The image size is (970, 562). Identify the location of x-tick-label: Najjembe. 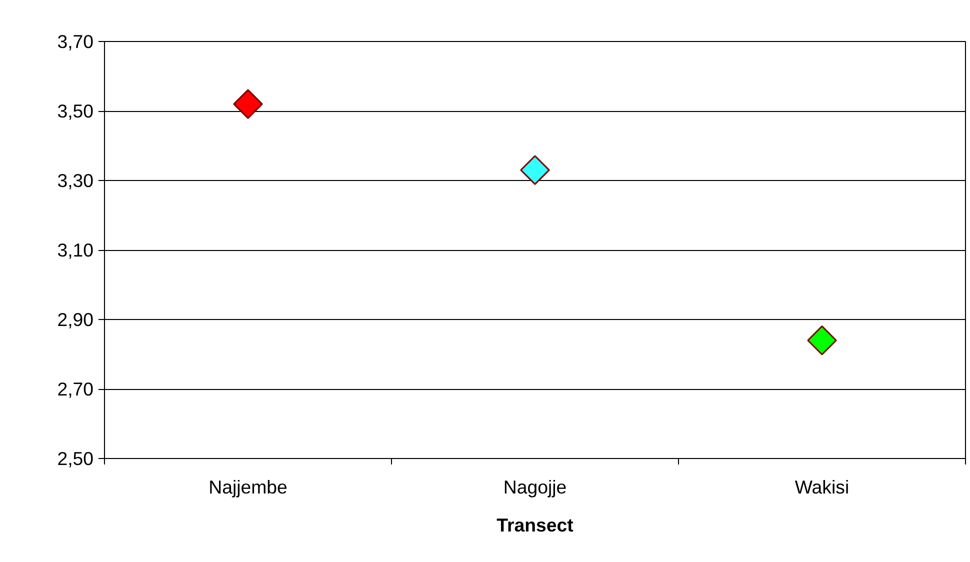
(248, 487).